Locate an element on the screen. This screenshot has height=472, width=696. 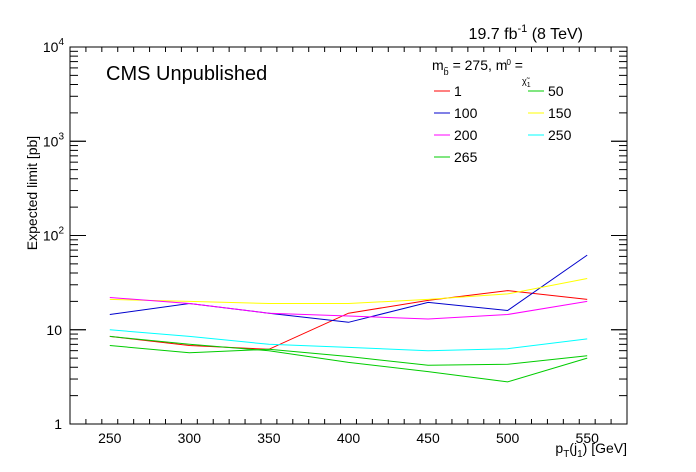
lumi-energy: (8 TeV) is located at coordinates (555, 34).